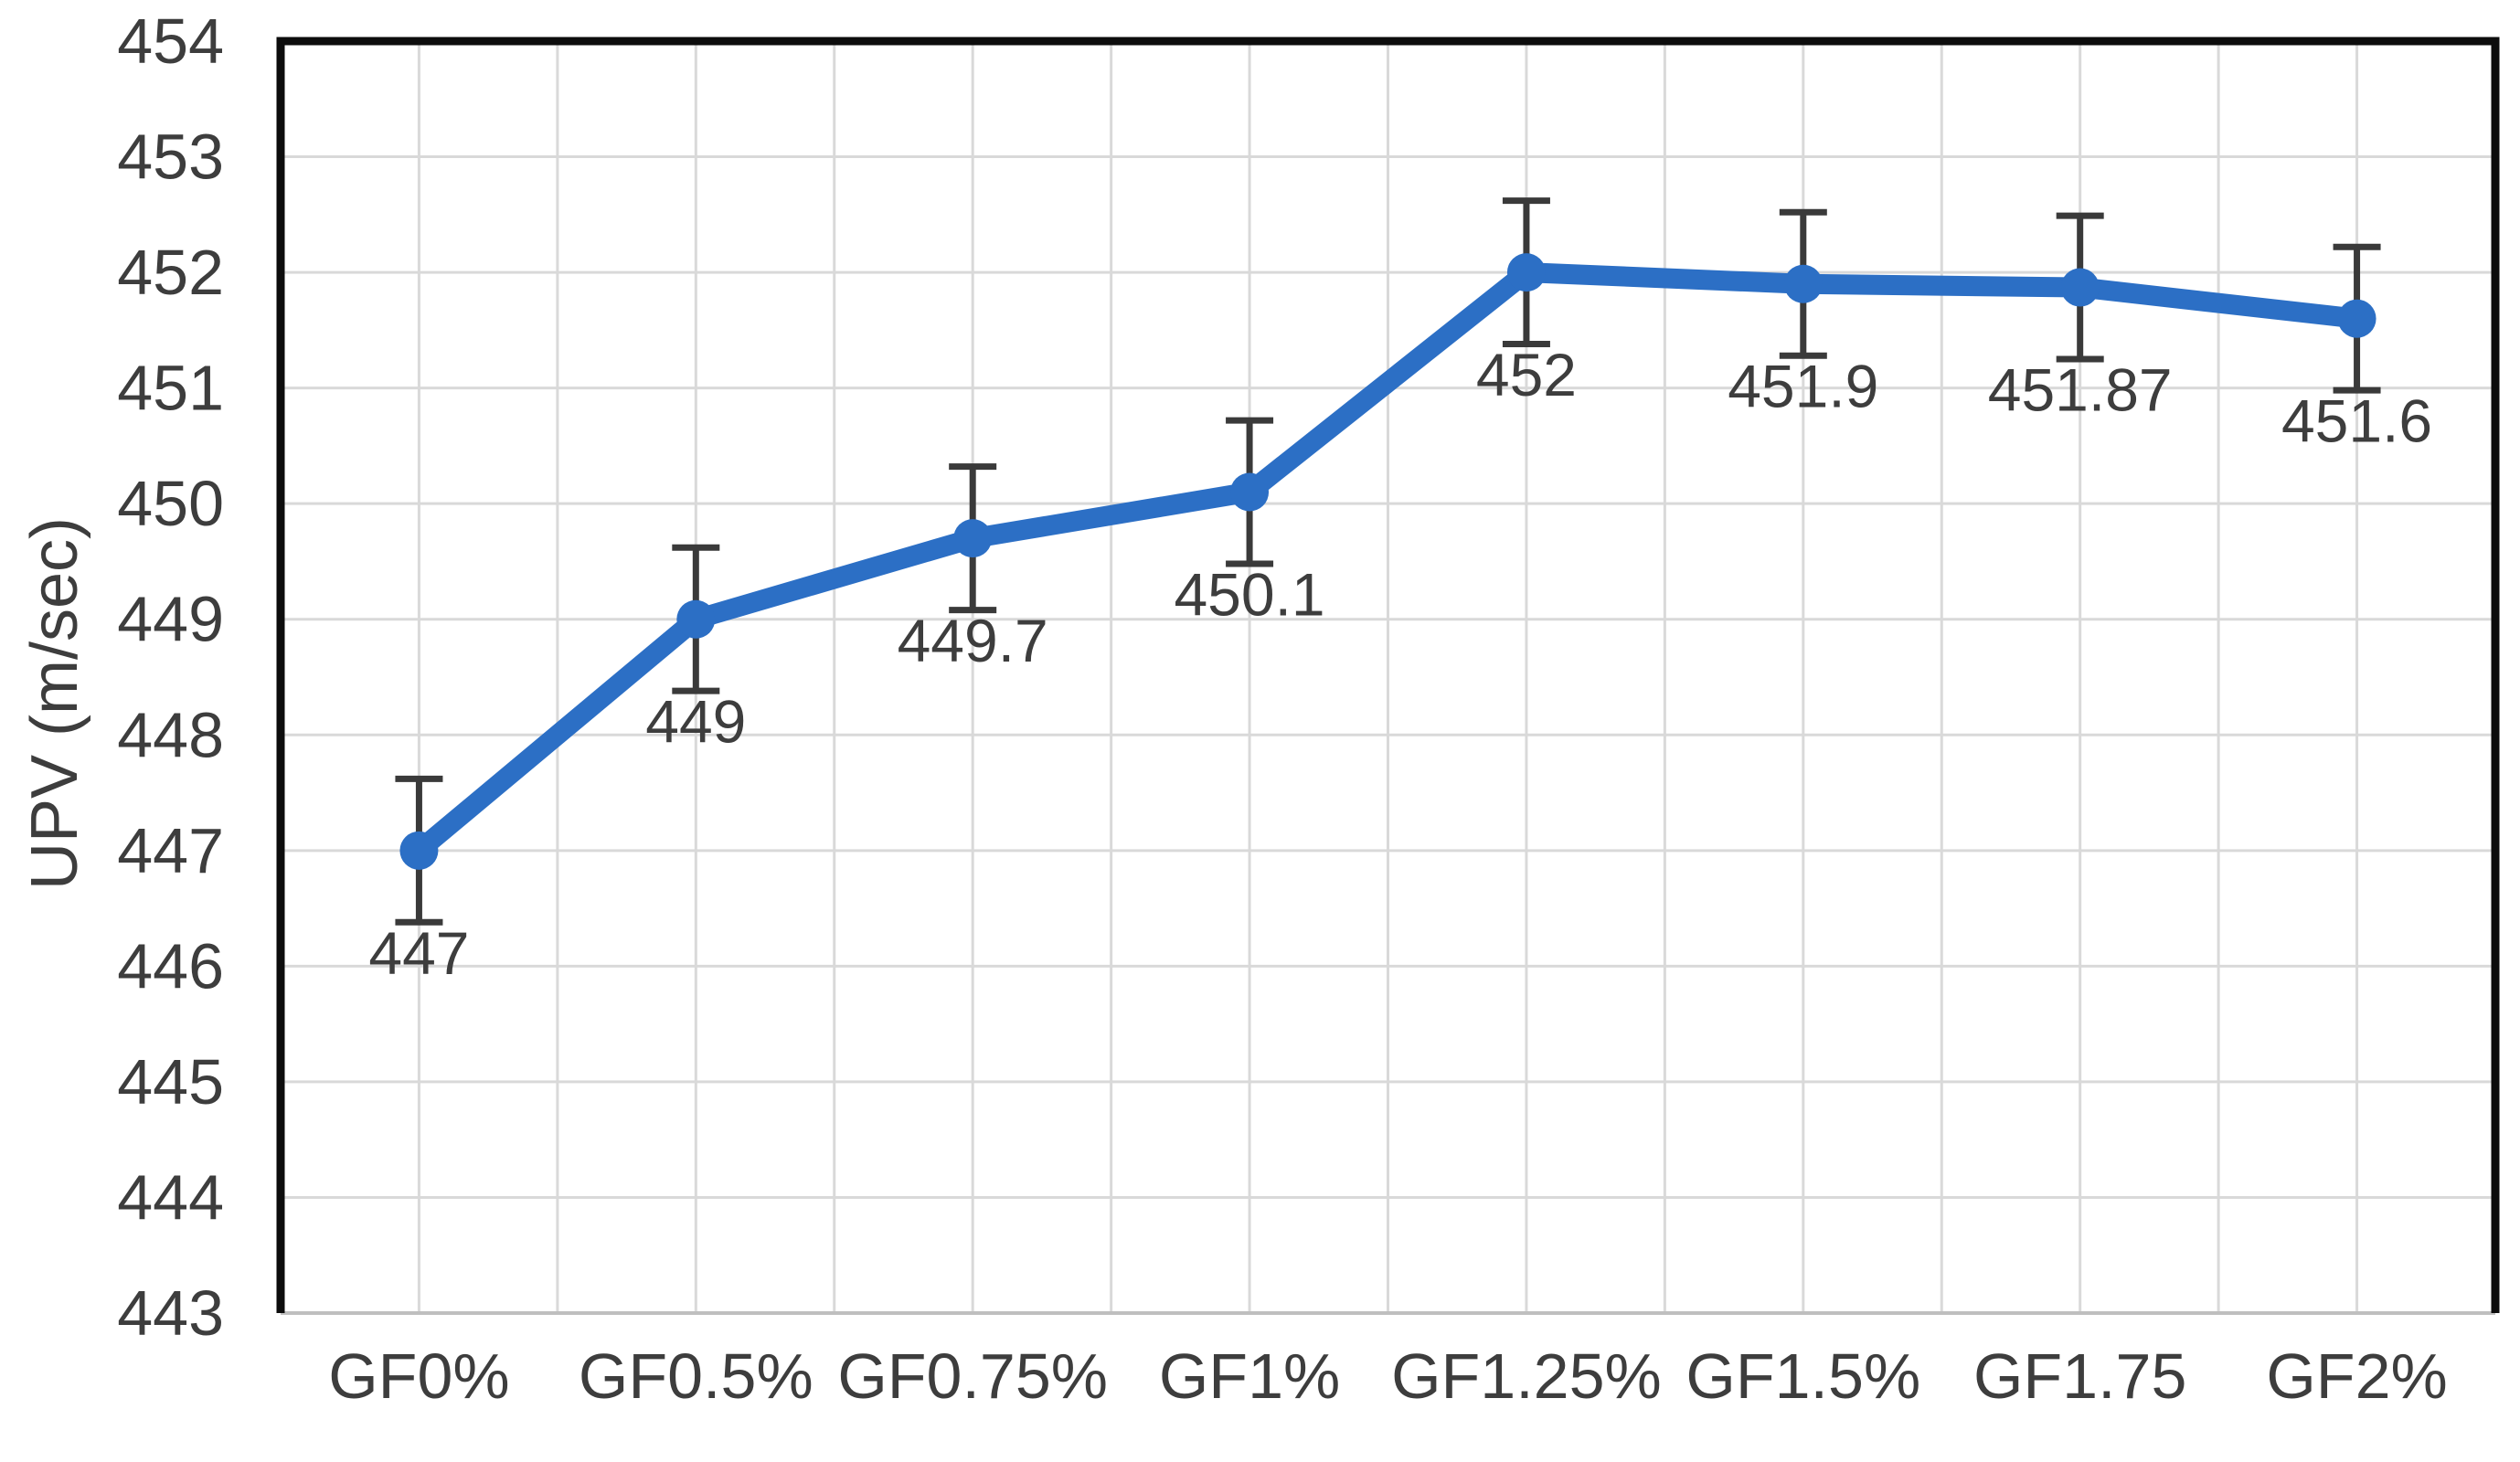 The width and height of the screenshot is (2520, 1462). Describe the element at coordinates (171, 388) in the screenshot. I see `y-tick-label: 451` at that location.